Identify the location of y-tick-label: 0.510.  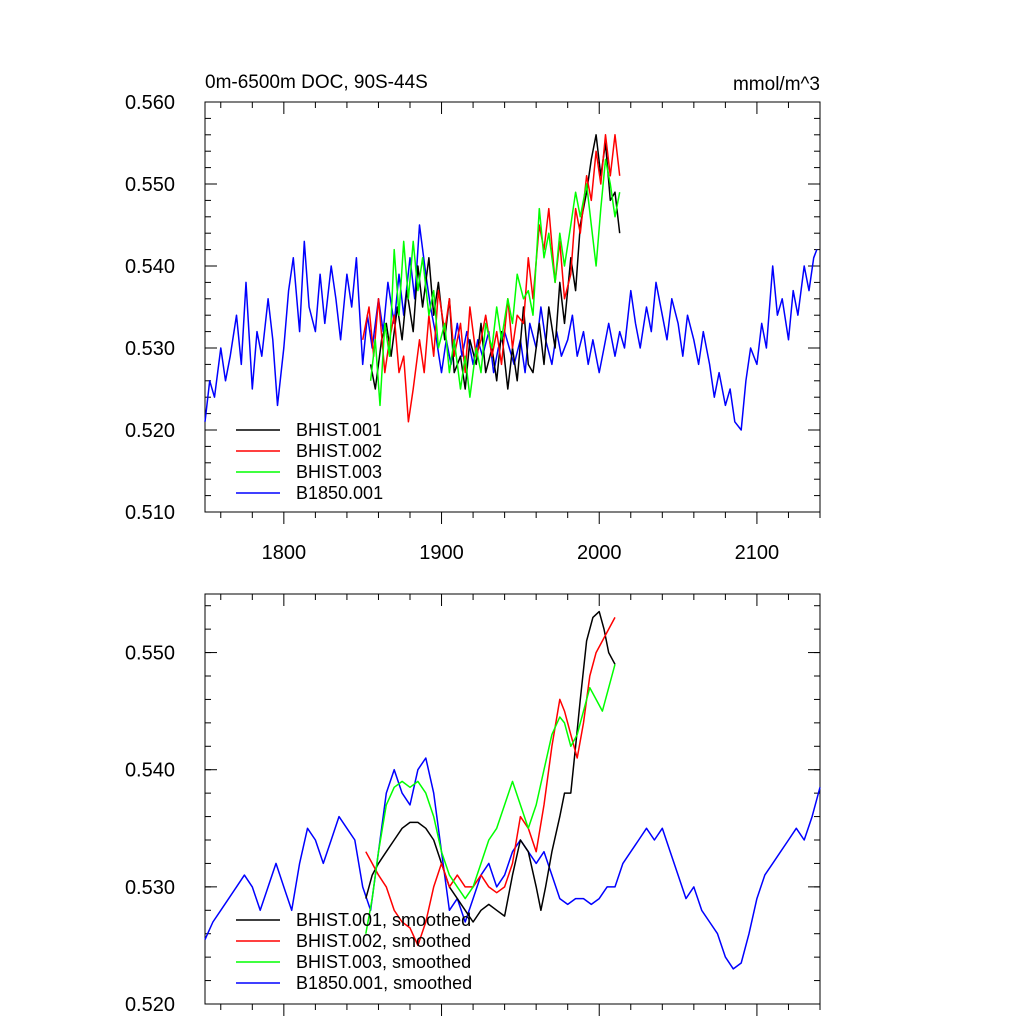
(150, 513).